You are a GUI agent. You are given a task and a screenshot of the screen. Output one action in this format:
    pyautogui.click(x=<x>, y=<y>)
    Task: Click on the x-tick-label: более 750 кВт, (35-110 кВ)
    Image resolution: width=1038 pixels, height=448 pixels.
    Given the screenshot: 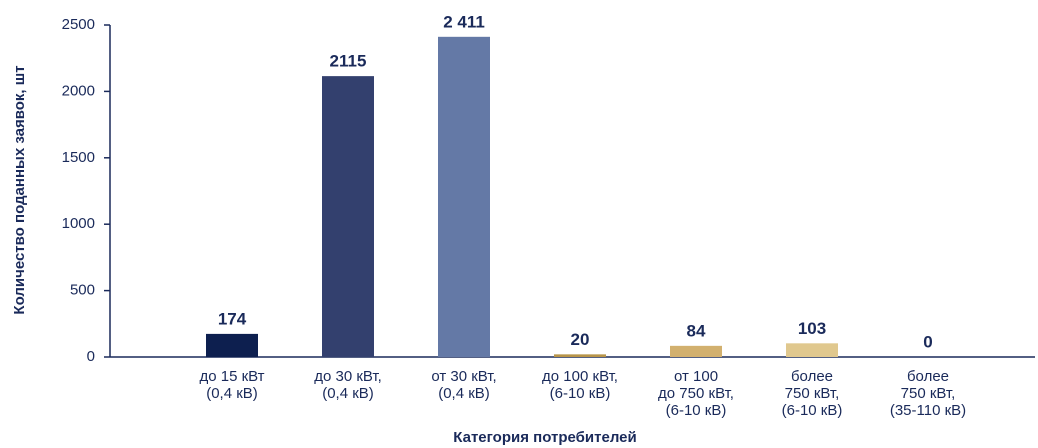 What is the action you would take?
    pyautogui.click(x=928, y=393)
    